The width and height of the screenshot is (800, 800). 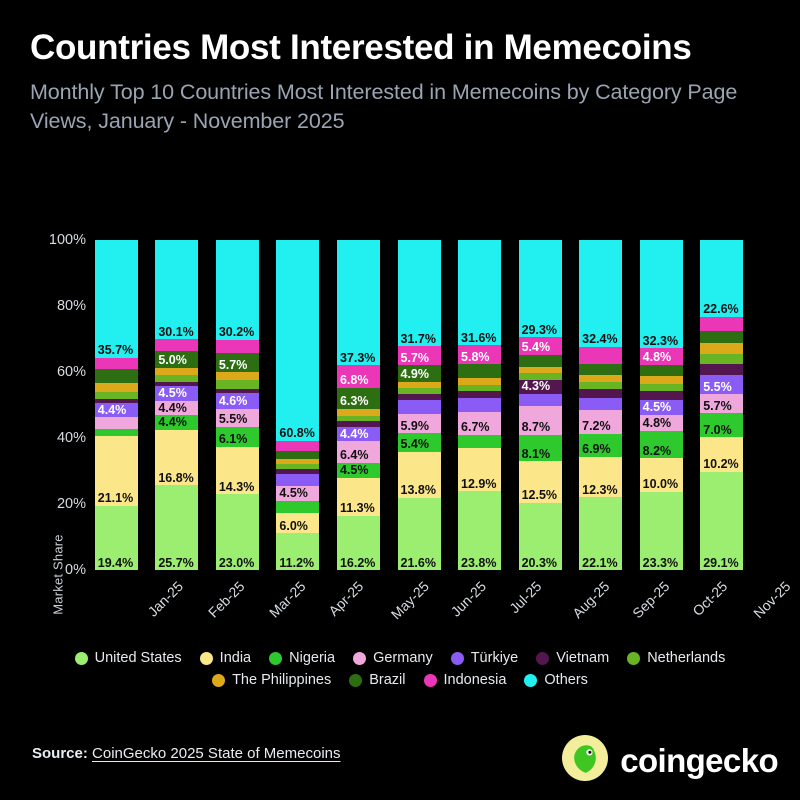 I want to click on bar-segment: 13.8%, so click(x=419, y=474).